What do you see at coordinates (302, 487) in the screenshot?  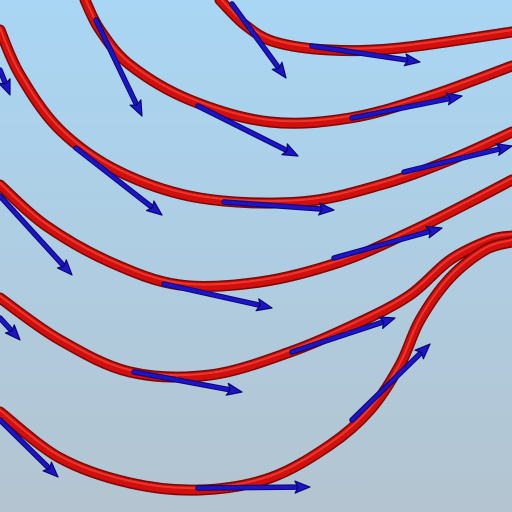 I see `arrow-17-head` at bounding box center [302, 487].